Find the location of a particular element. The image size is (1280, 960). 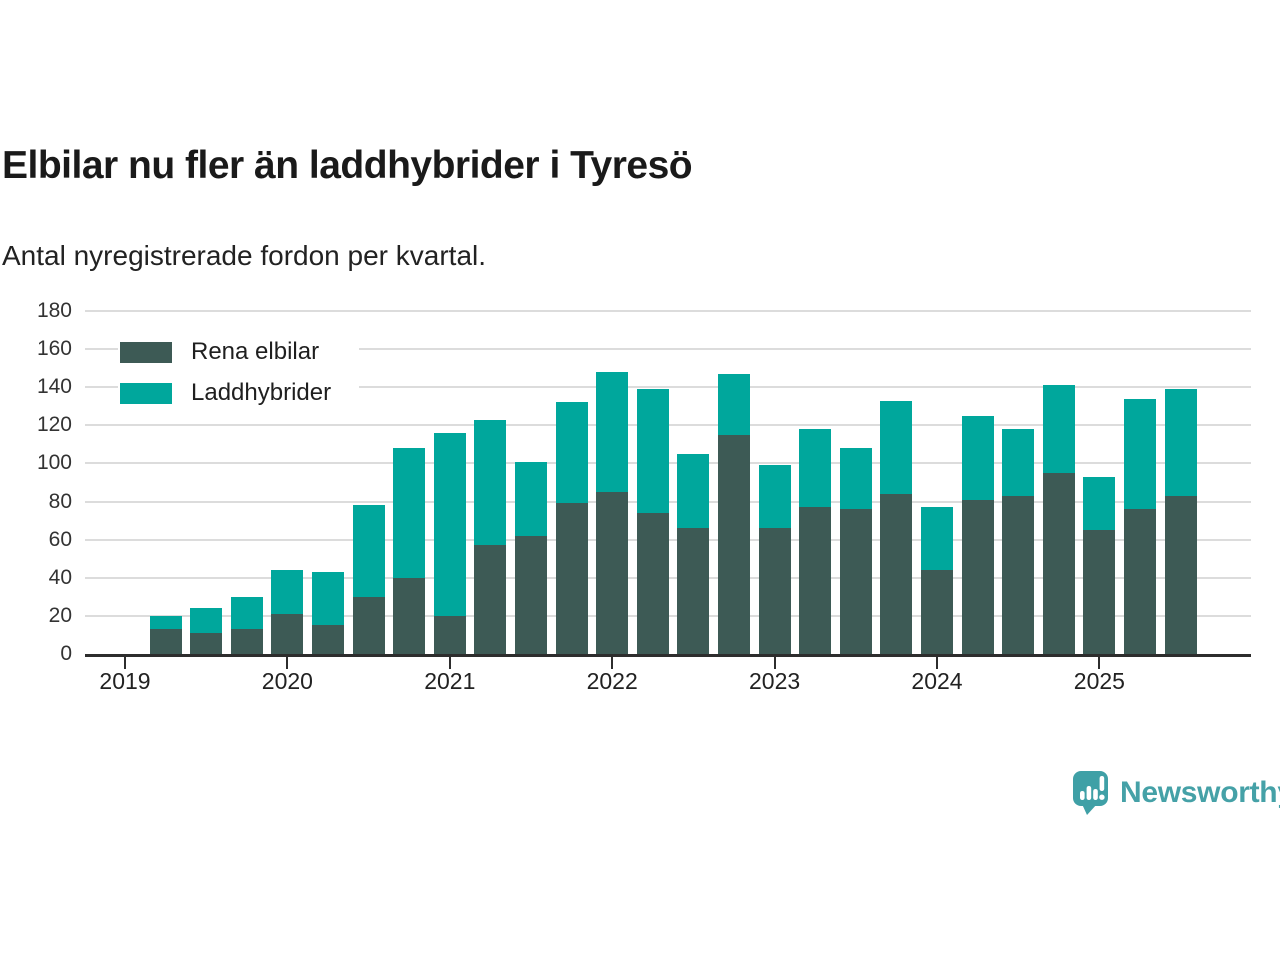

chart-legend: Rena elbilar Laddhybrider is located at coordinates (239, 376).